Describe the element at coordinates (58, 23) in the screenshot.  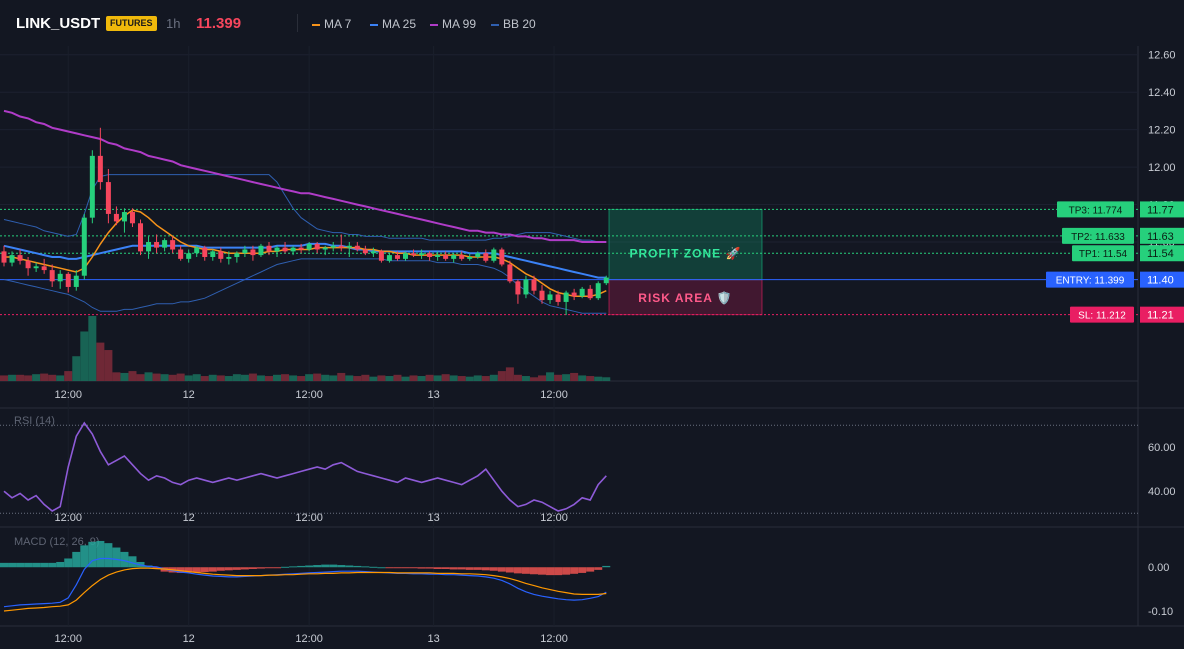
I see `symbol-name: LINK_USDT` at that location.